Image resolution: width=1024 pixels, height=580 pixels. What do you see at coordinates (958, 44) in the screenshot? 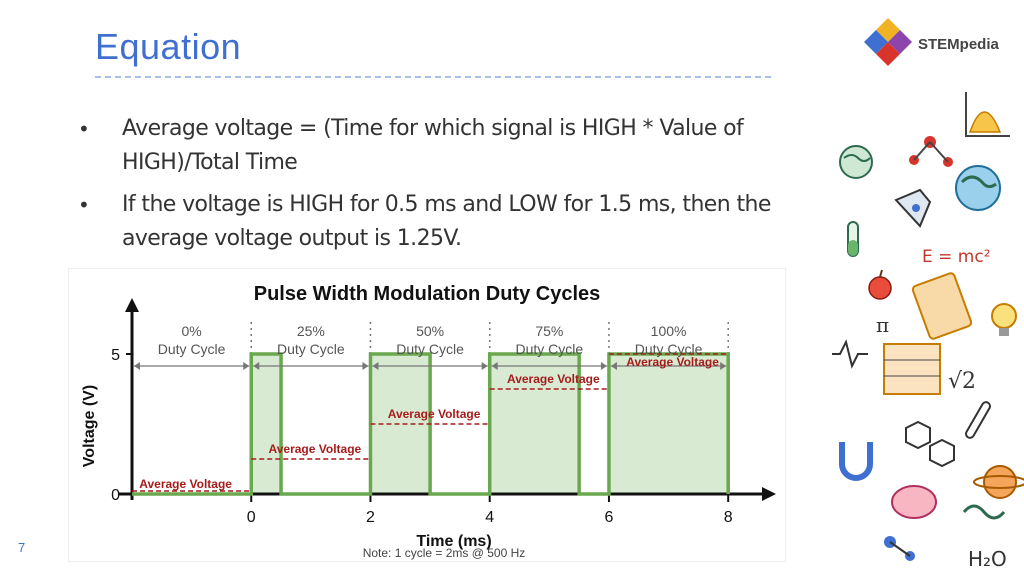
I see `brand-name: STEMpedia` at bounding box center [958, 44].